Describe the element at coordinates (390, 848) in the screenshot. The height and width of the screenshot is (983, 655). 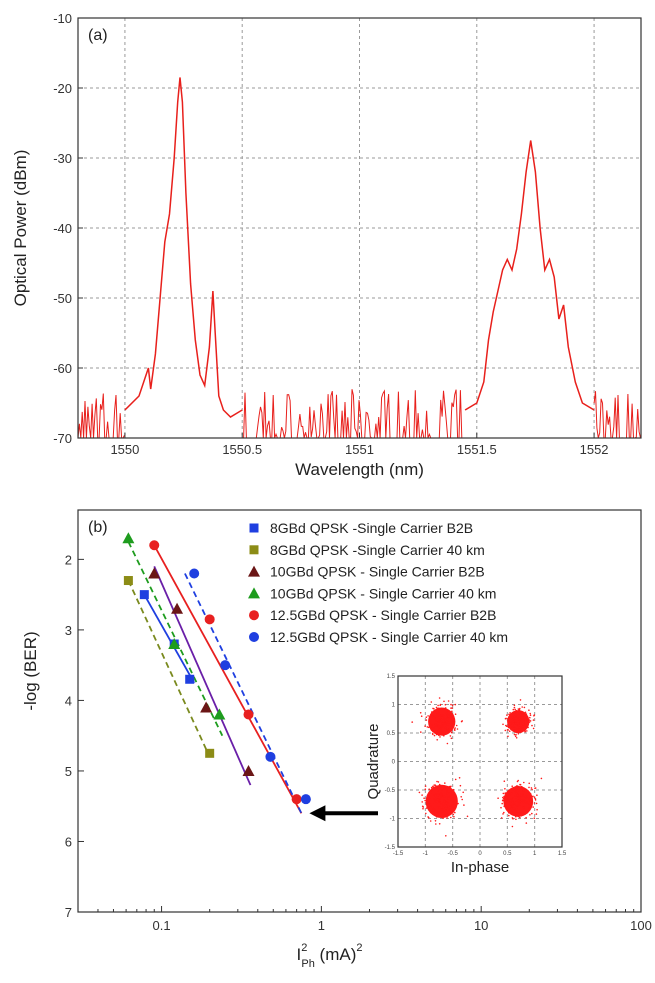
I see `constellation-y-tick-label: -1.5` at that location.